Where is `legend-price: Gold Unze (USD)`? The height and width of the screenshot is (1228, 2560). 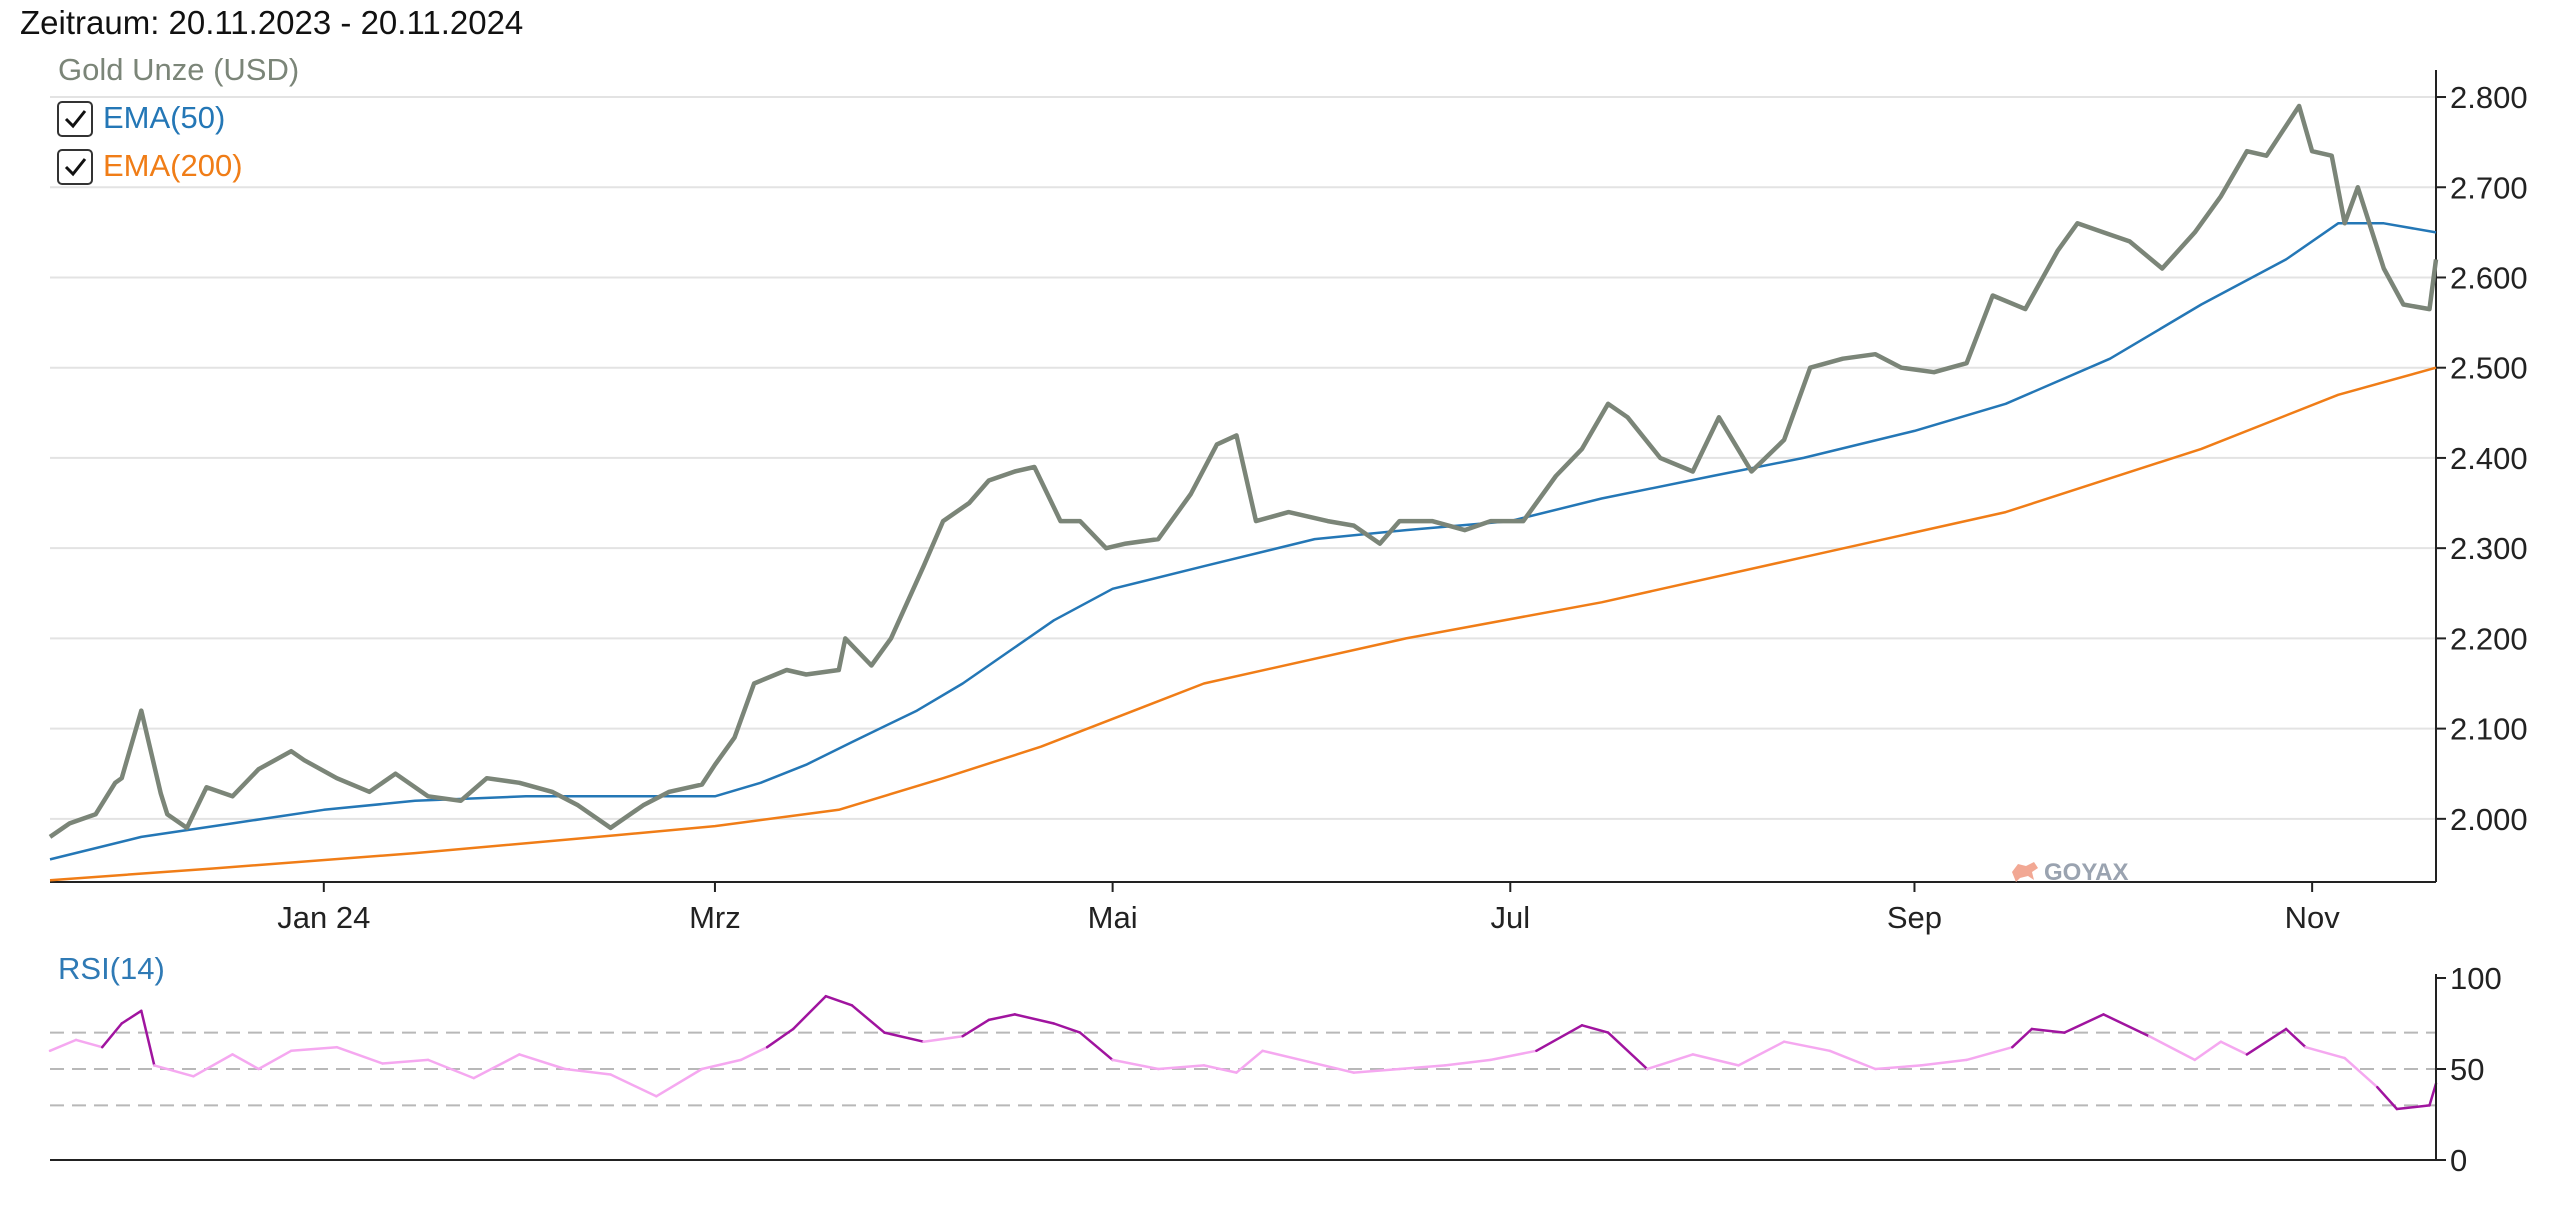
legend-price: Gold Unze (USD) is located at coordinates (178, 69).